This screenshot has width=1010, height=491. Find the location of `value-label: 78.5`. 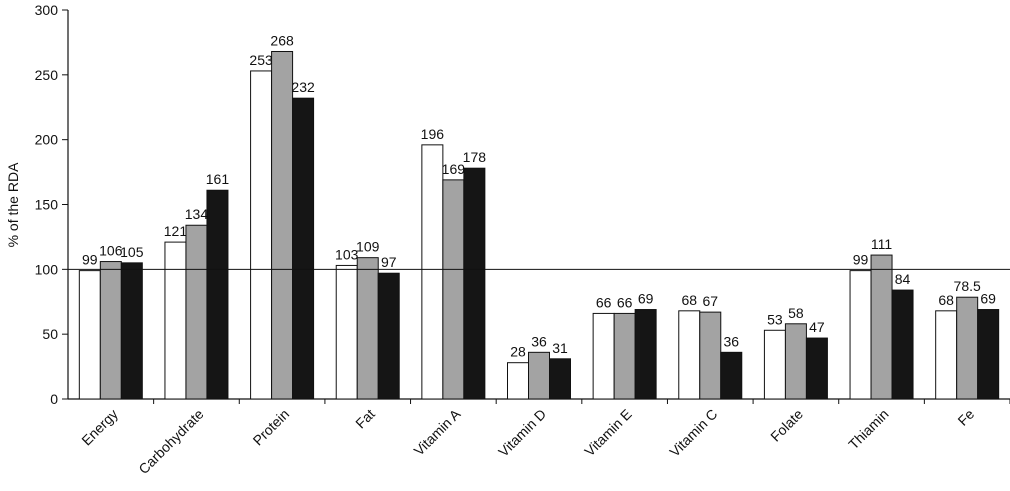

value-label: 78.5 is located at coordinates (967, 286).